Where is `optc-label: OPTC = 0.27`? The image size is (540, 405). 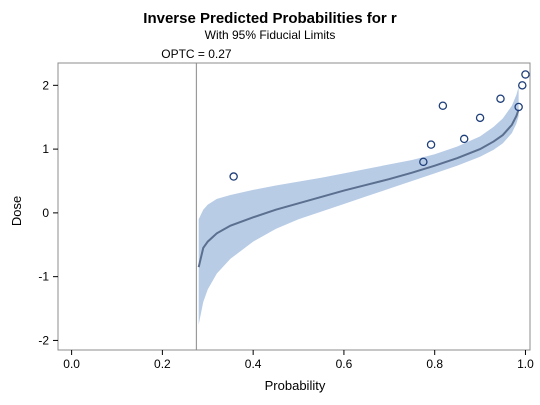 optc-label: OPTC = 0.27 is located at coordinates (196, 54).